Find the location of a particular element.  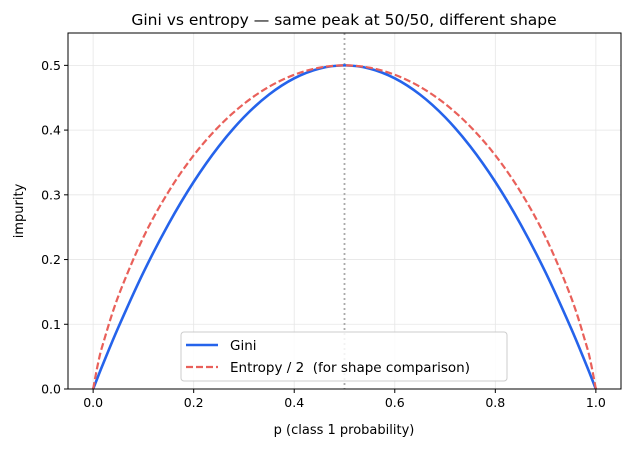

x-tick-label: 0.4 is located at coordinates (294, 402).